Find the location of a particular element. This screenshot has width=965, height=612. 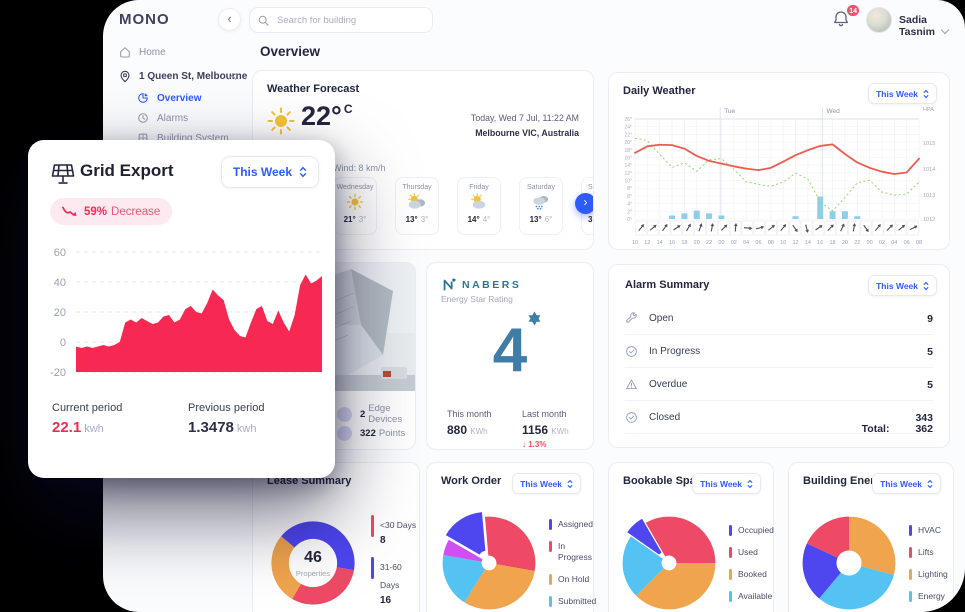

sidebar-item-overview: Overview is located at coordinates (169, 98).